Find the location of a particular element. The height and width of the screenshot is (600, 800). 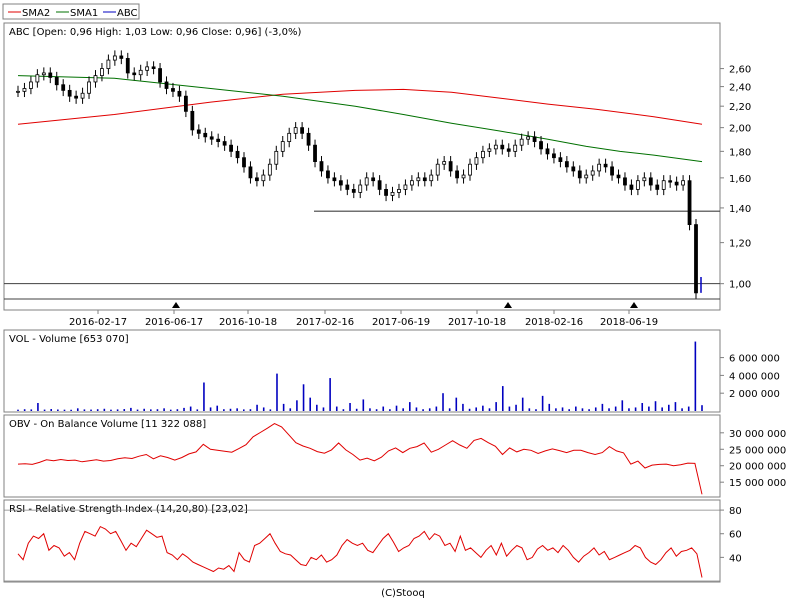

price-ytick-label: 1,40 is located at coordinates (740, 209).